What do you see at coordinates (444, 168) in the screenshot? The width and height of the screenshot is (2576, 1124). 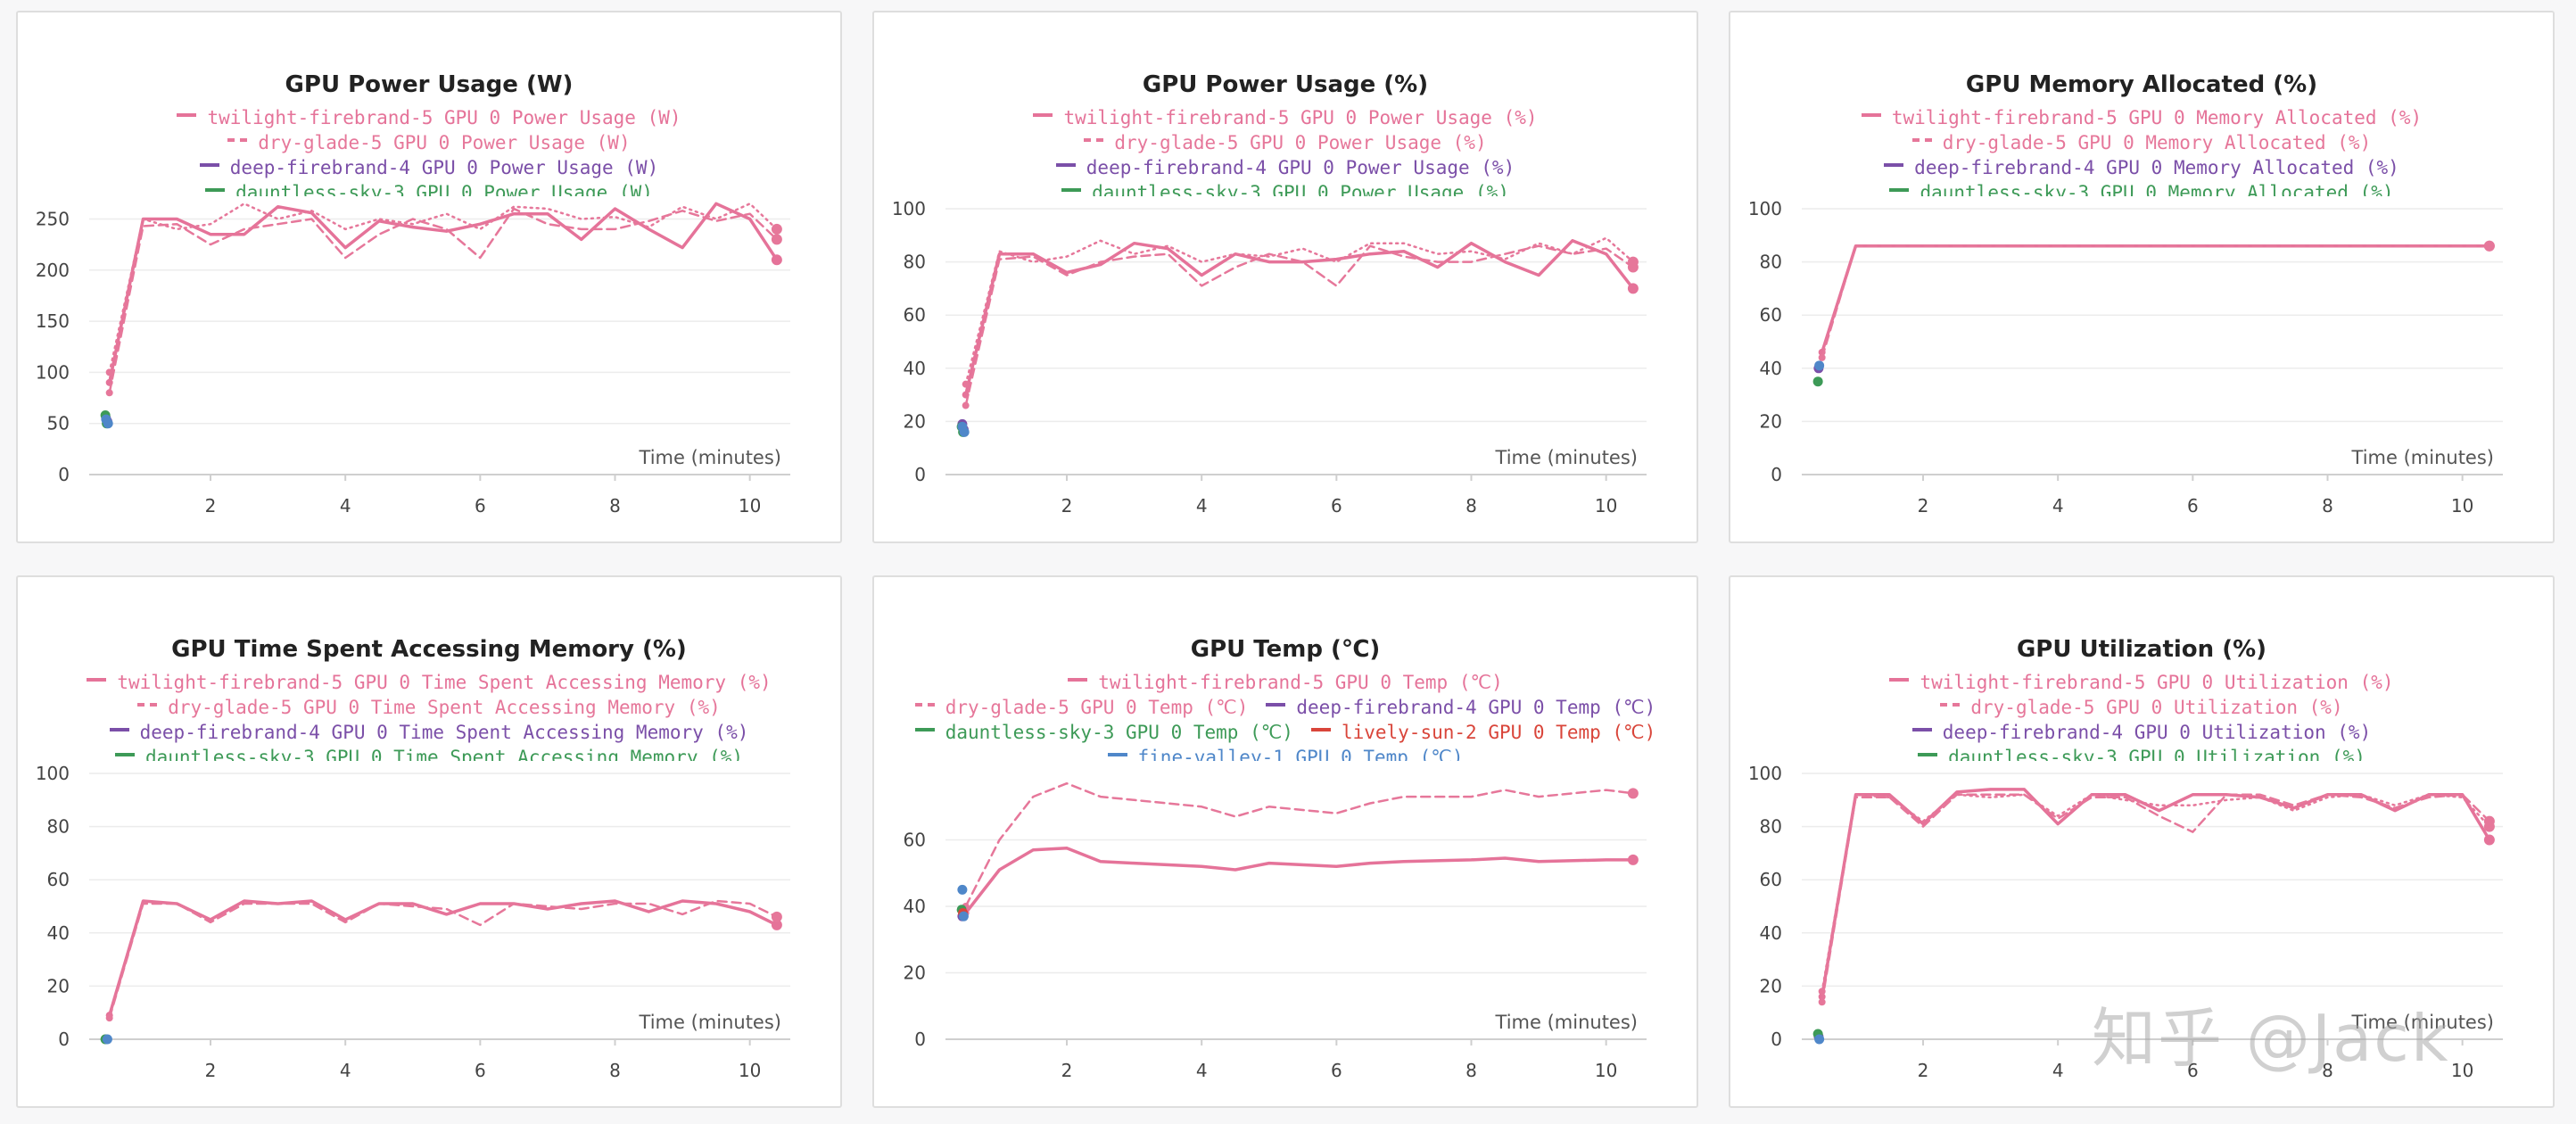 I see `legend-label: deep-firebrand-4 GPU 0 Power Usage (W)` at bounding box center [444, 168].